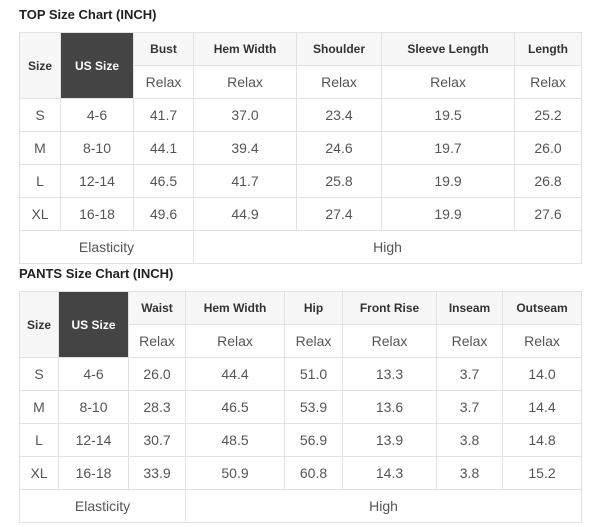  I want to click on table-row: M 8-10 44.1 39.4 24.6 19.7 26.0, so click(300, 148).